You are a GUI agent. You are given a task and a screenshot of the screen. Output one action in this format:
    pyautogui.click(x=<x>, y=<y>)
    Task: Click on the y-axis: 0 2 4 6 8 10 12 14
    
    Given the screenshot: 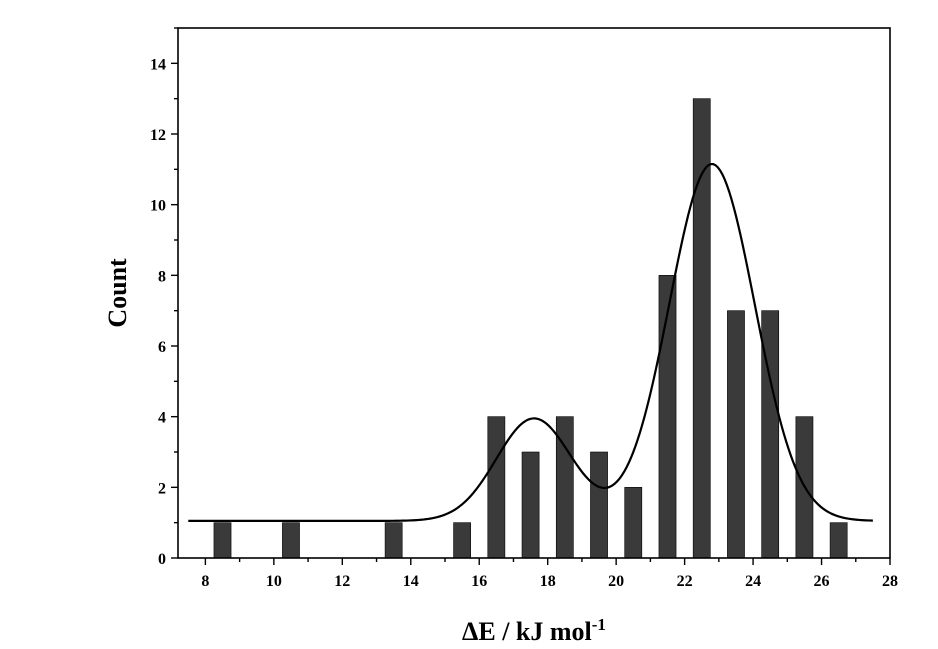 What is the action you would take?
    pyautogui.click(x=164, y=297)
    